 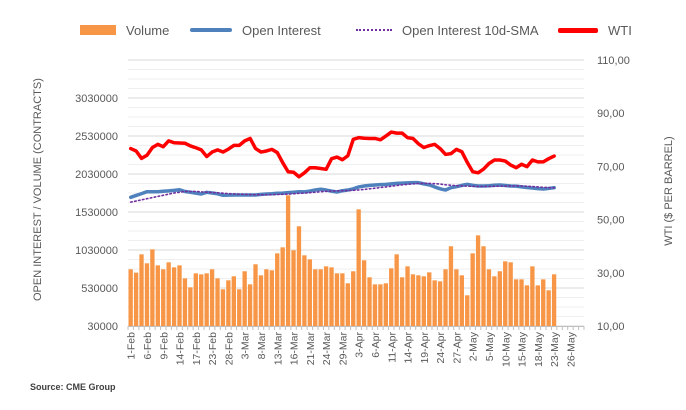 I want to click on legend-open-interest: Open Interest, so click(x=255, y=30).